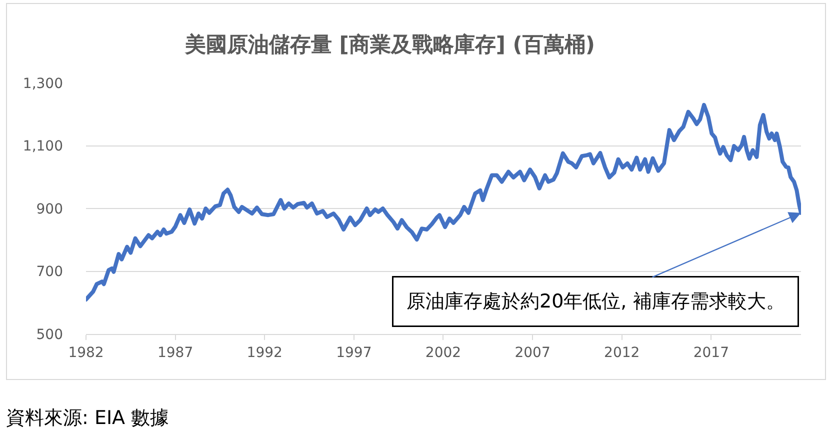 The image size is (840, 441). What do you see at coordinates (532, 352) in the screenshot?
I see `x-tick-label: 2007` at bounding box center [532, 352].